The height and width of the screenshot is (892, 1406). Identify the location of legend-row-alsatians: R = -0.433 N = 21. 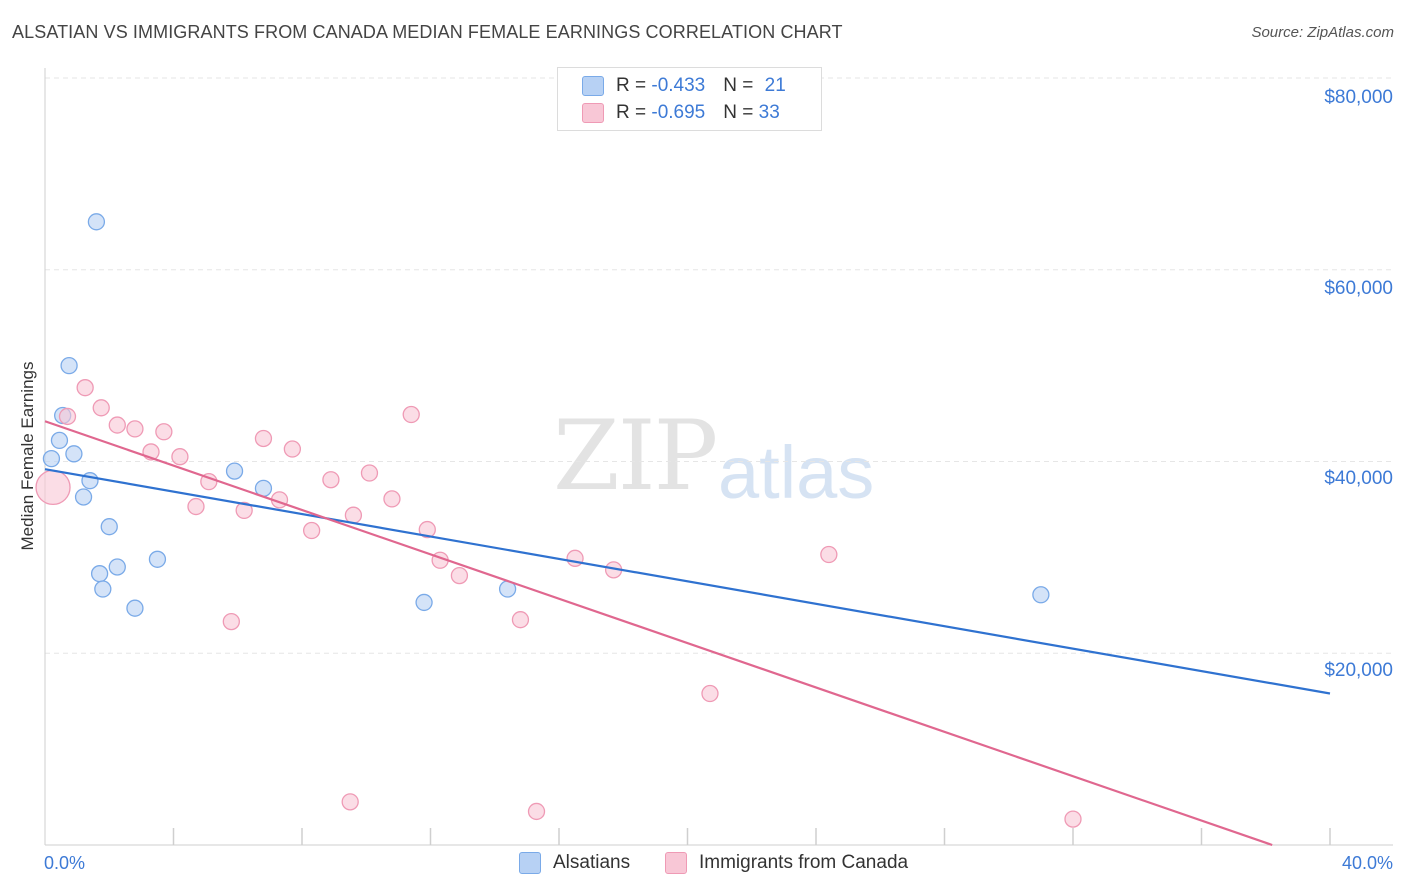
(684, 86).